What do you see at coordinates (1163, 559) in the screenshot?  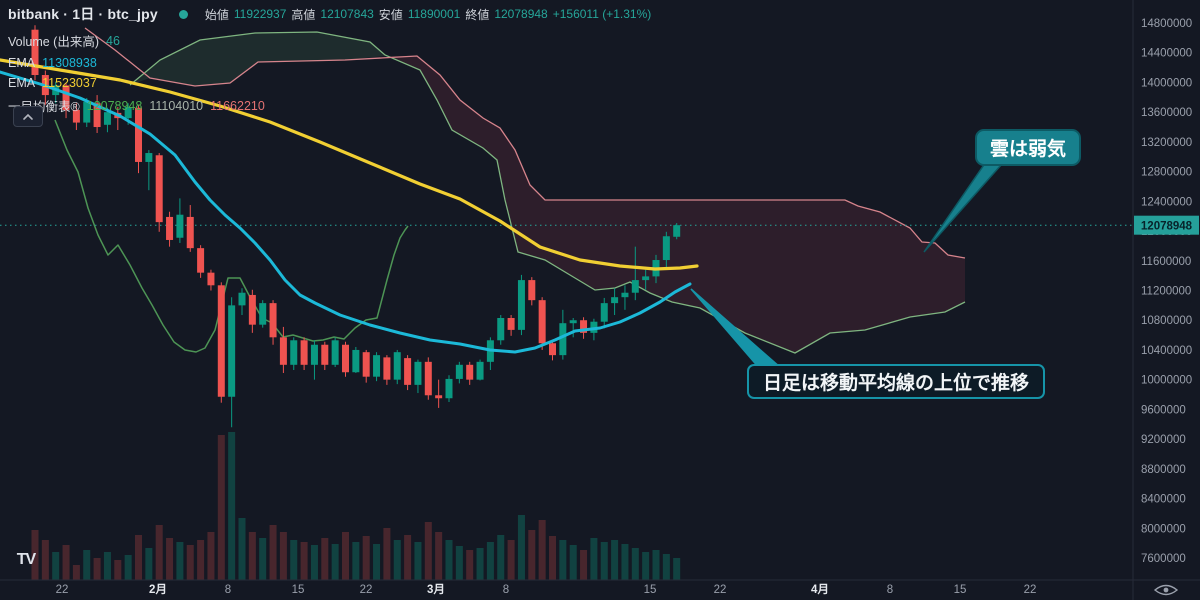 I see `y-axis-label: 7600000` at bounding box center [1163, 559].